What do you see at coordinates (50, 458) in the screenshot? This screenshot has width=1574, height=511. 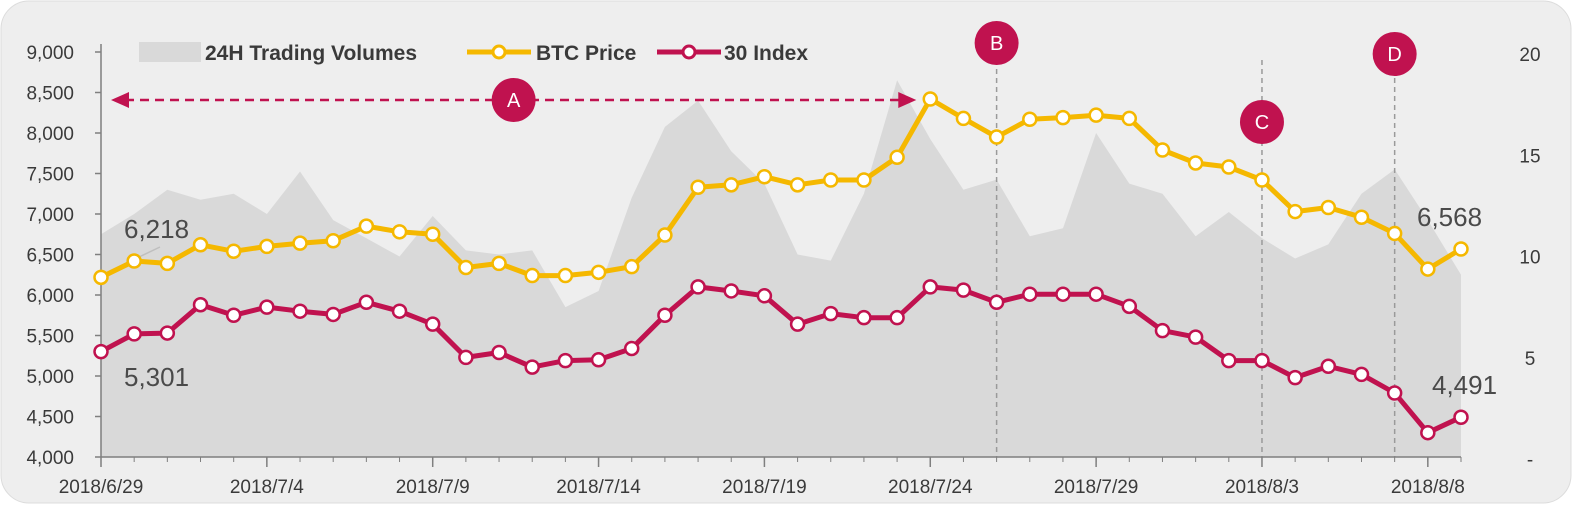 I see `y-left-tick-label: 4,000` at bounding box center [50, 458].